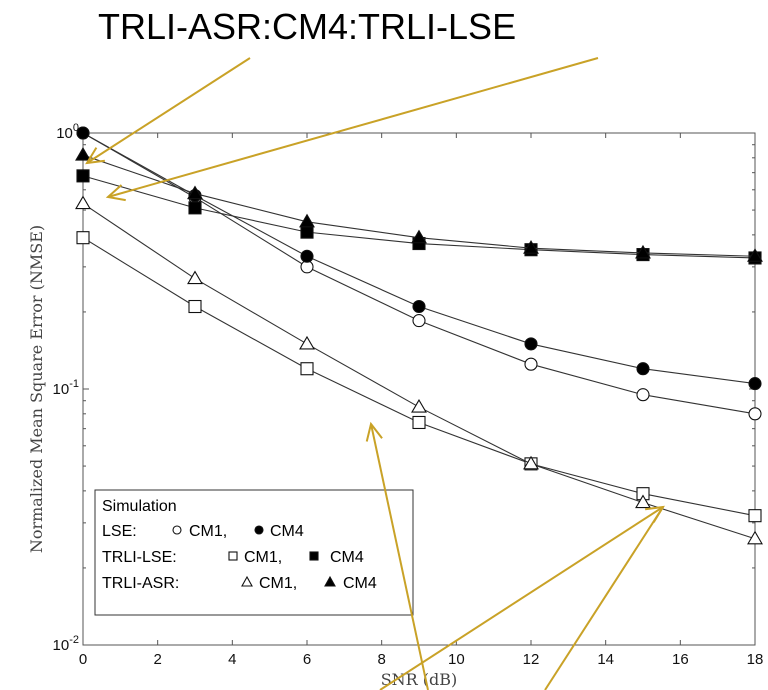 This screenshot has width=768, height=690. I want to click on y-axis-label: Normalized Mean Square Error (NMSE), so click(36, 389).